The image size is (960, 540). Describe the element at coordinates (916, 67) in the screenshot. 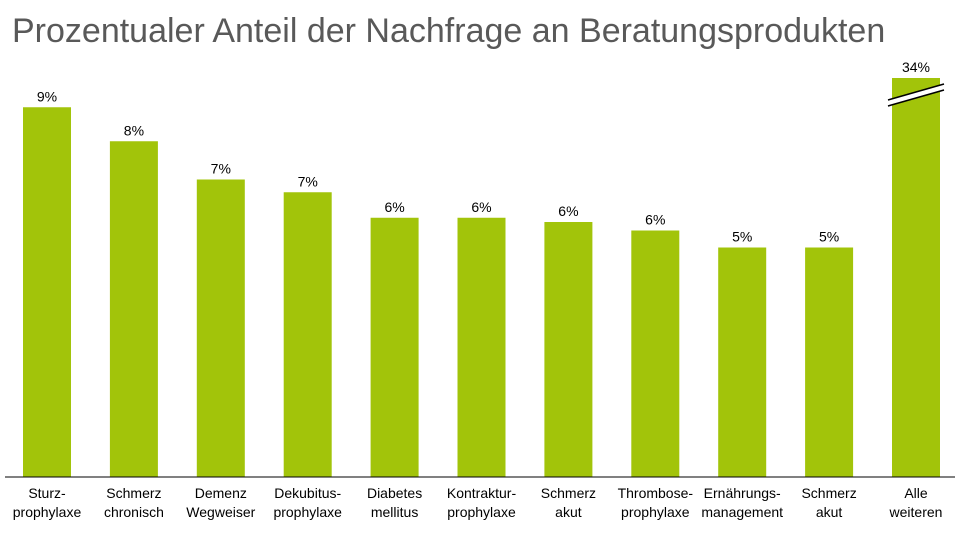

I see `data-label: 34%` at that location.